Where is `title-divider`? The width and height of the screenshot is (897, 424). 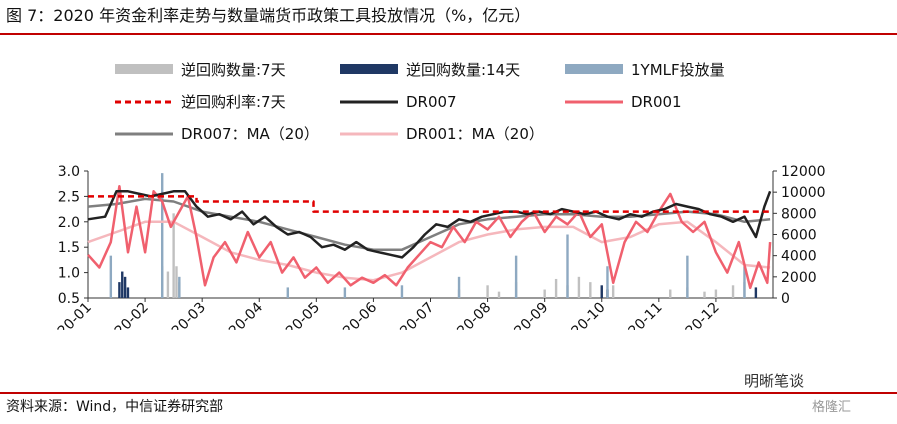
title-divider is located at coordinates (448, 34).